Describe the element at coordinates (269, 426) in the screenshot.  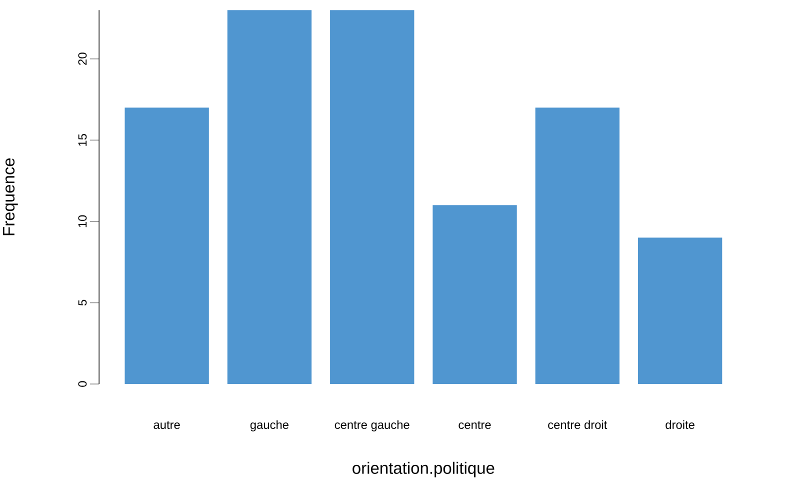
I see `x-tick-label: gauche` at that location.